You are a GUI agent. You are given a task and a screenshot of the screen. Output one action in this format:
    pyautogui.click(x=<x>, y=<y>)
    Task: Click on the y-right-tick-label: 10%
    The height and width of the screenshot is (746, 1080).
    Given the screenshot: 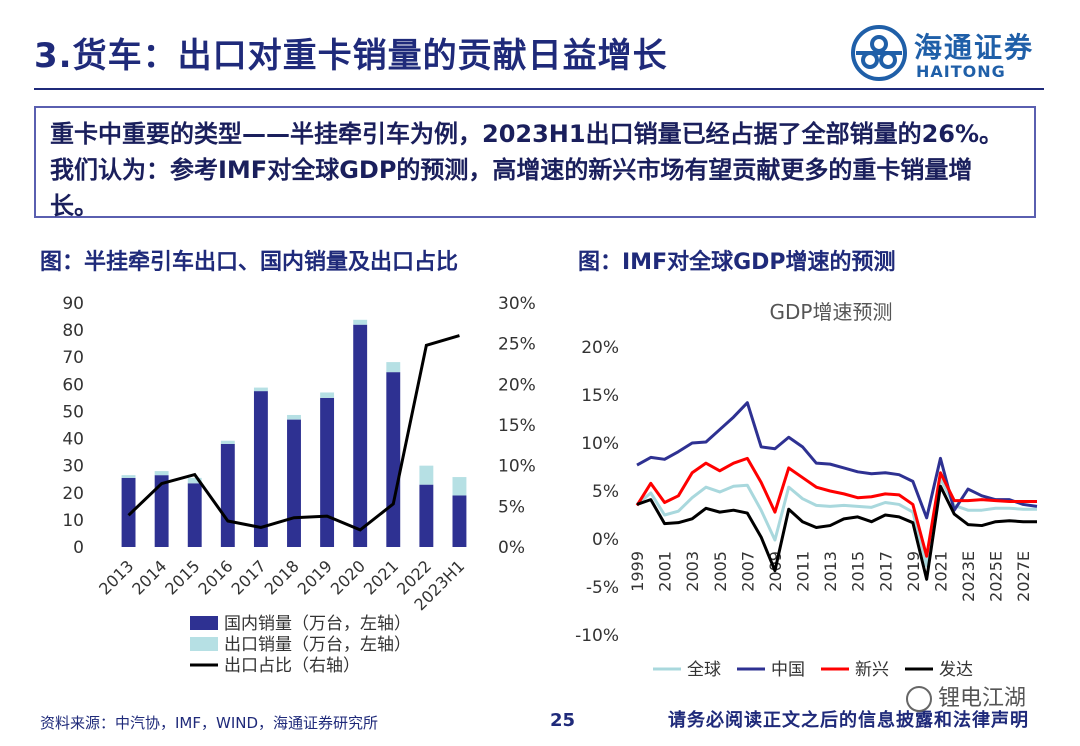 What is the action you would take?
    pyautogui.click(x=517, y=467)
    